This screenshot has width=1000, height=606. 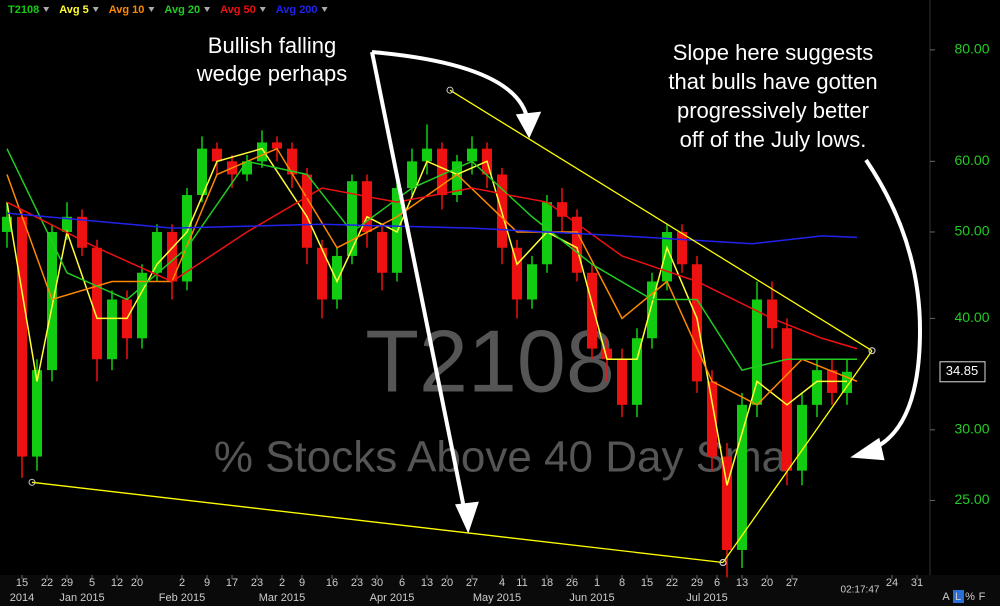 What do you see at coordinates (982, 597) in the screenshot?
I see `button: F` at bounding box center [982, 597].